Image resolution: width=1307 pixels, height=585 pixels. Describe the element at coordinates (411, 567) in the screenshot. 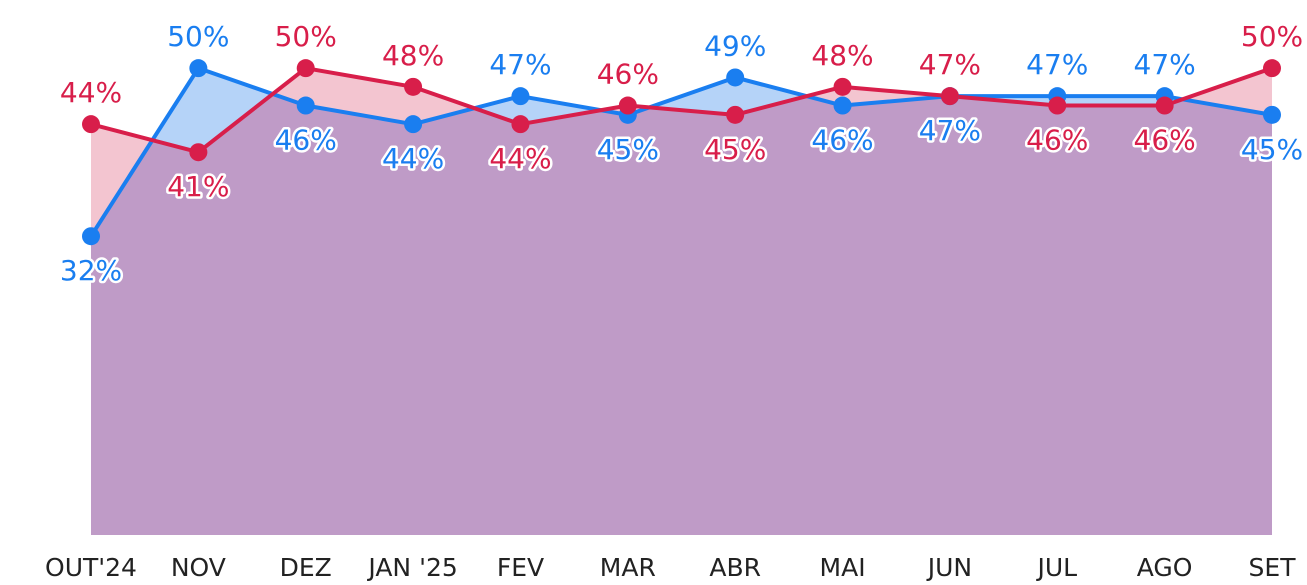

I see `x-tick-label: JAN '25` at that location.